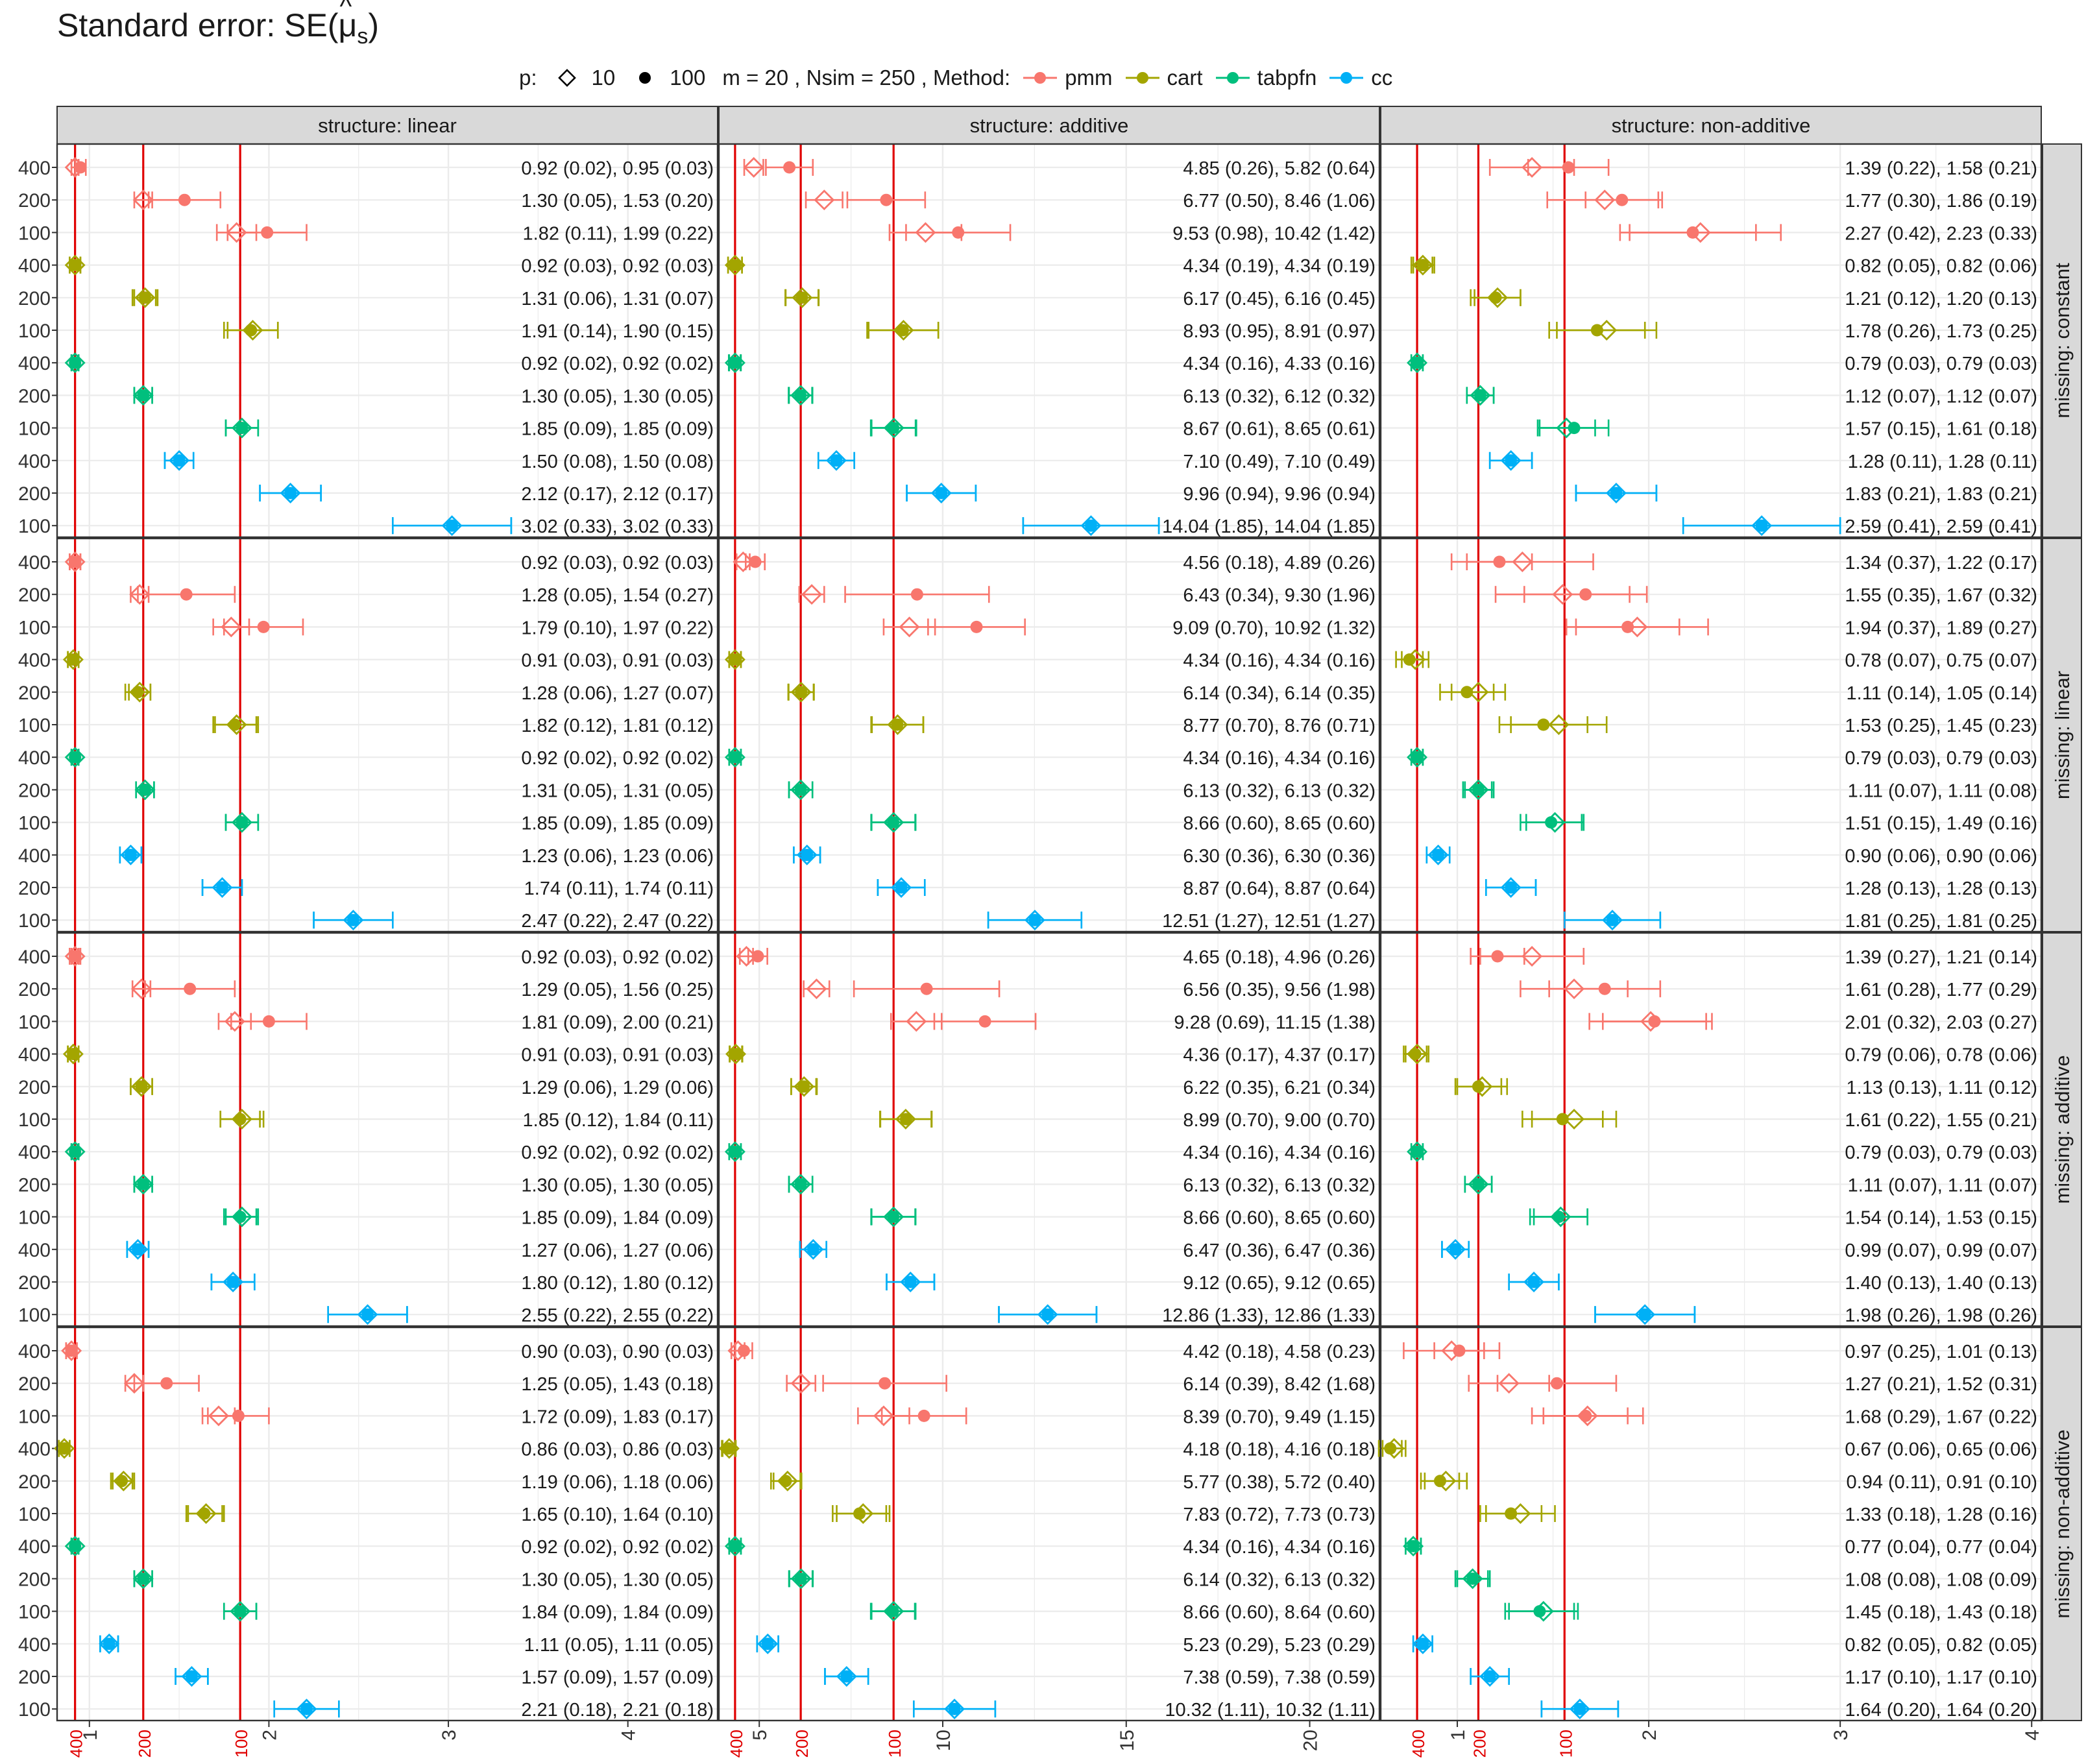  Describe the element at coordinates (1089, 78) in the screenshot. I see `legend-label-pmm: pmm` at that location.